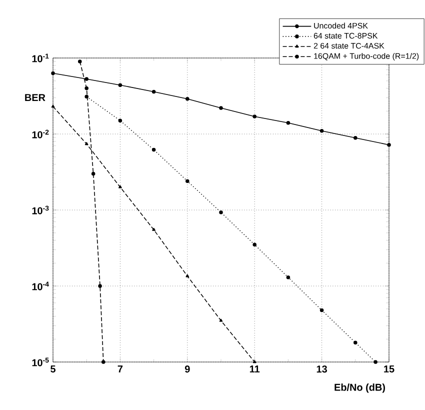  I want to click on x-axis-title: Eb/No (dB), so click(359, 388).